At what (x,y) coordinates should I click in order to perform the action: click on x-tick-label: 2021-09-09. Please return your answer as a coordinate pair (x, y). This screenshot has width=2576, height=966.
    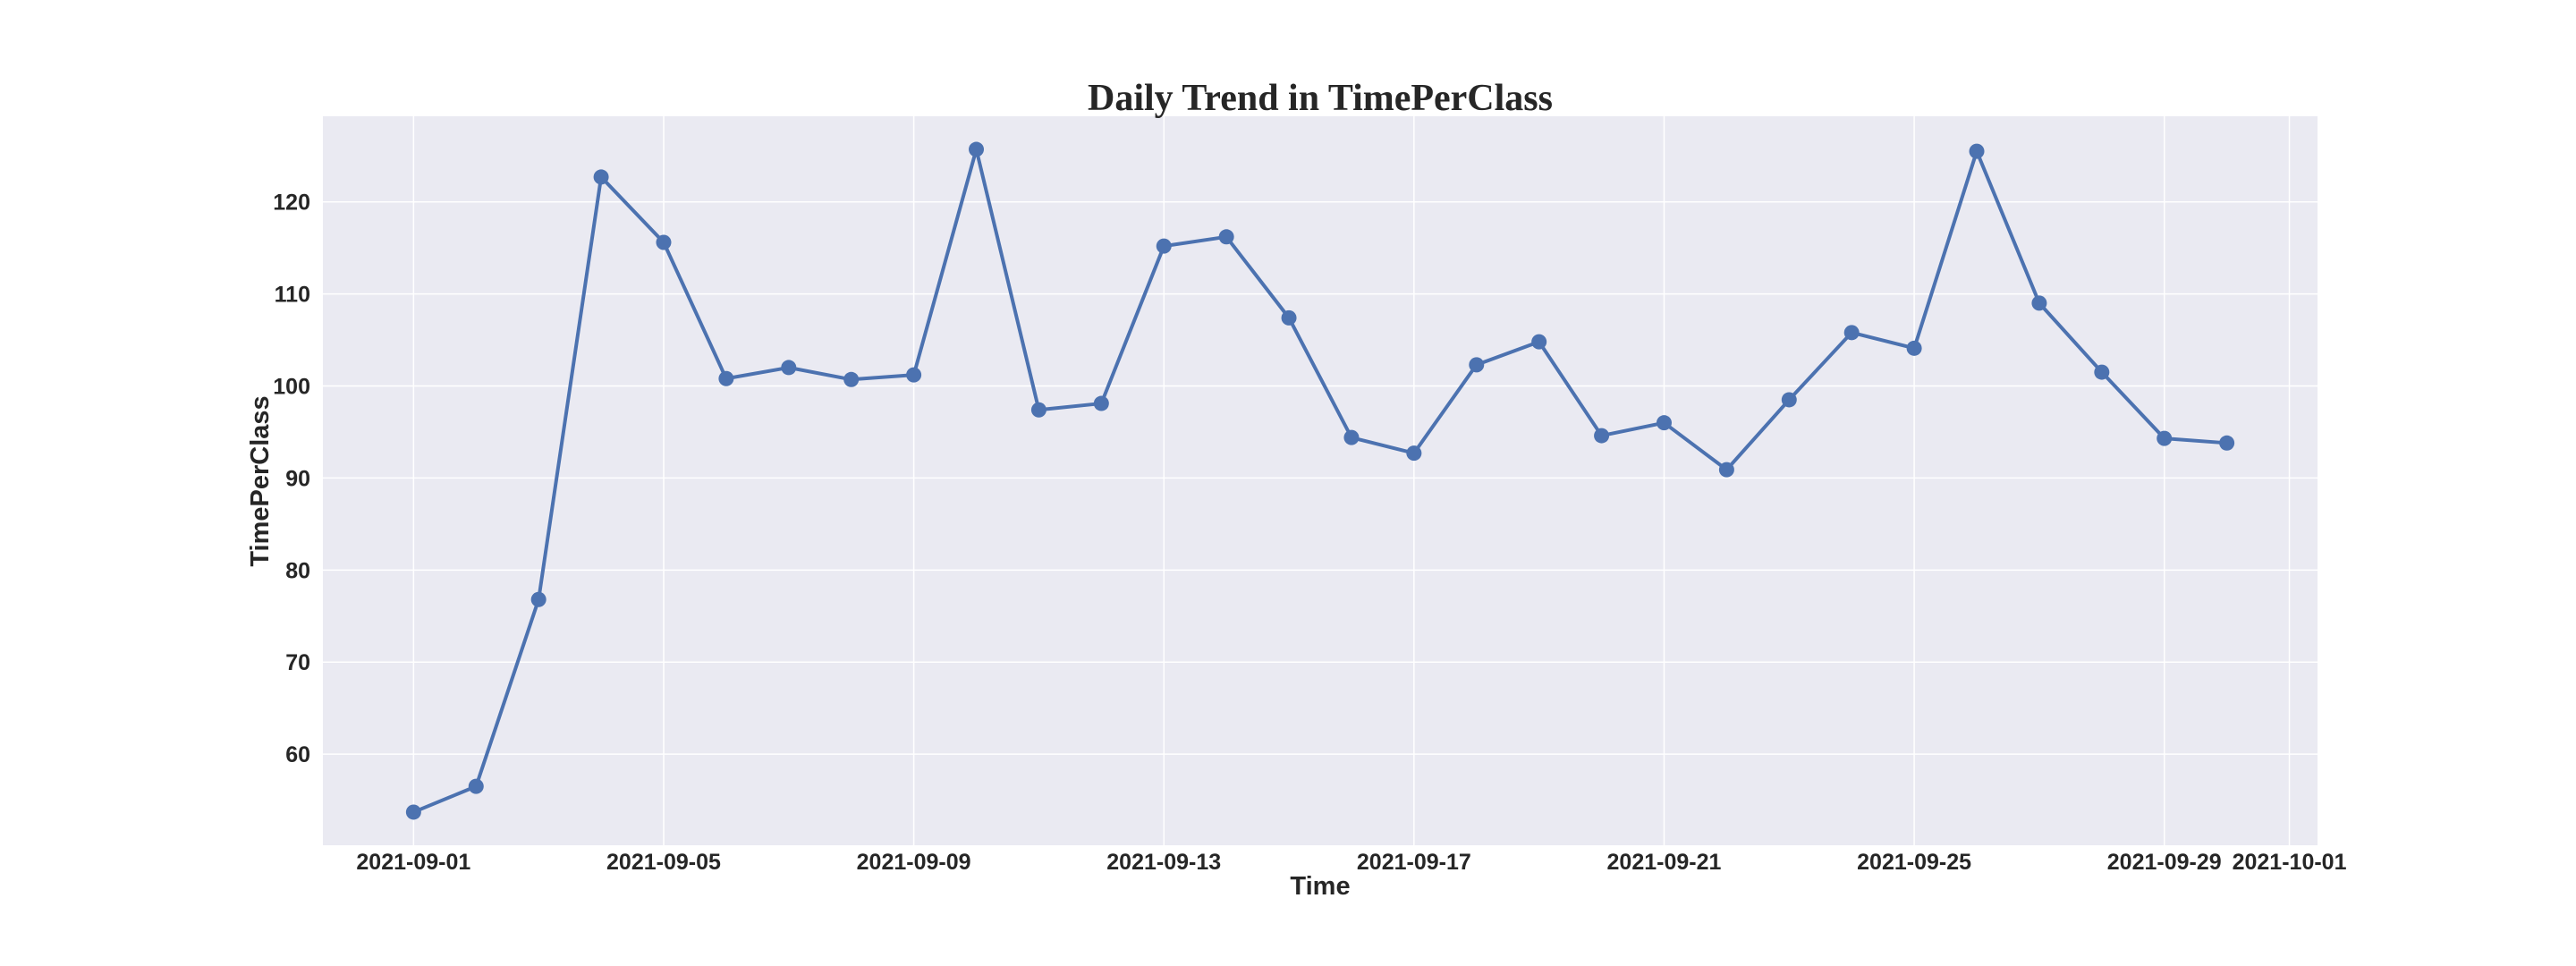
    Looking at the image, I should click on (914, 862).